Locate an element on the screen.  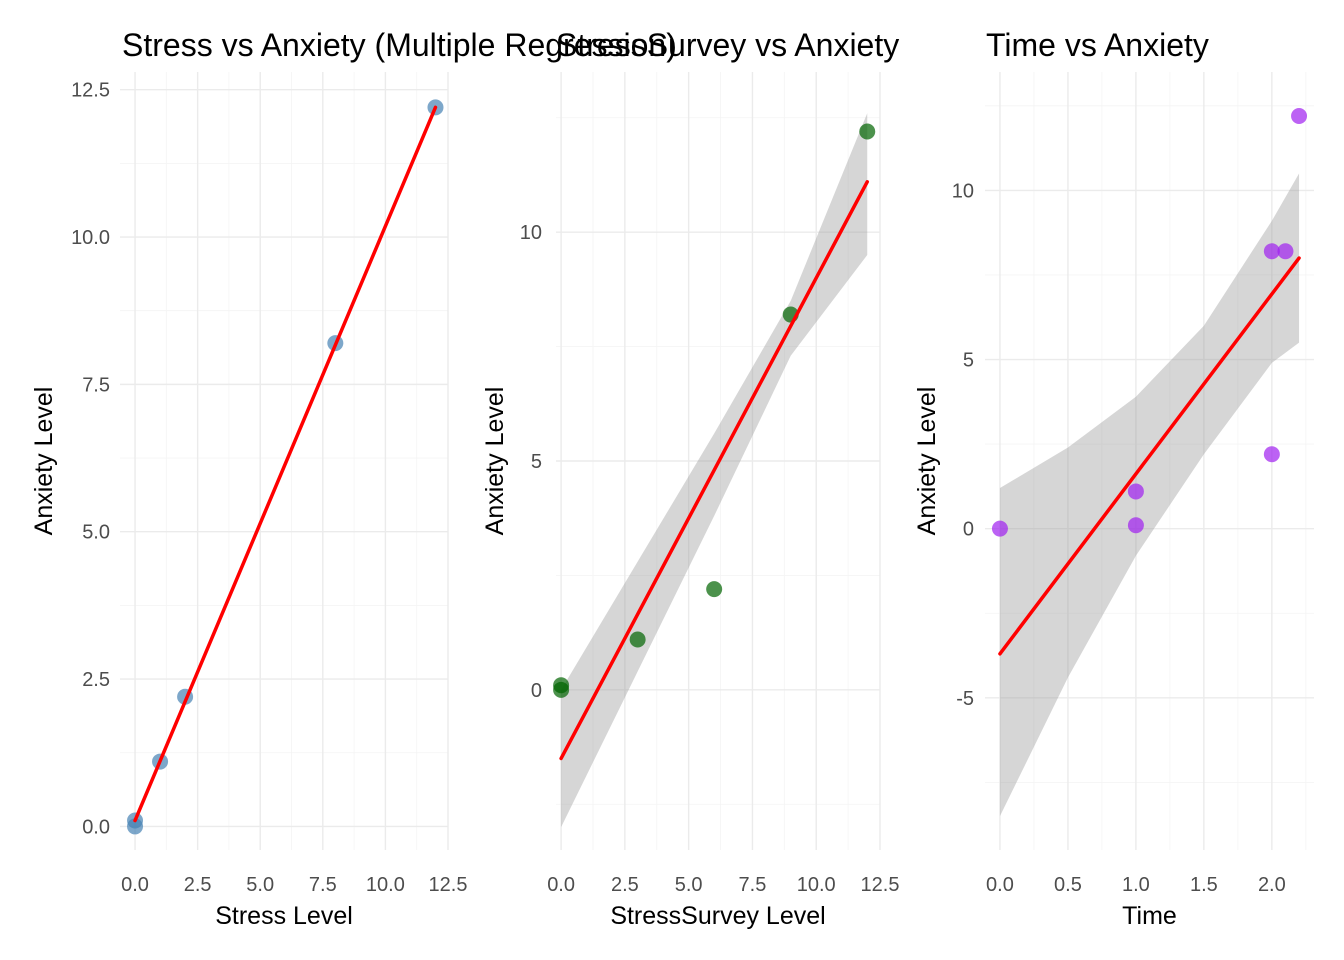
x-tick-label: 2.0 is located at coordinates (1272, 885).